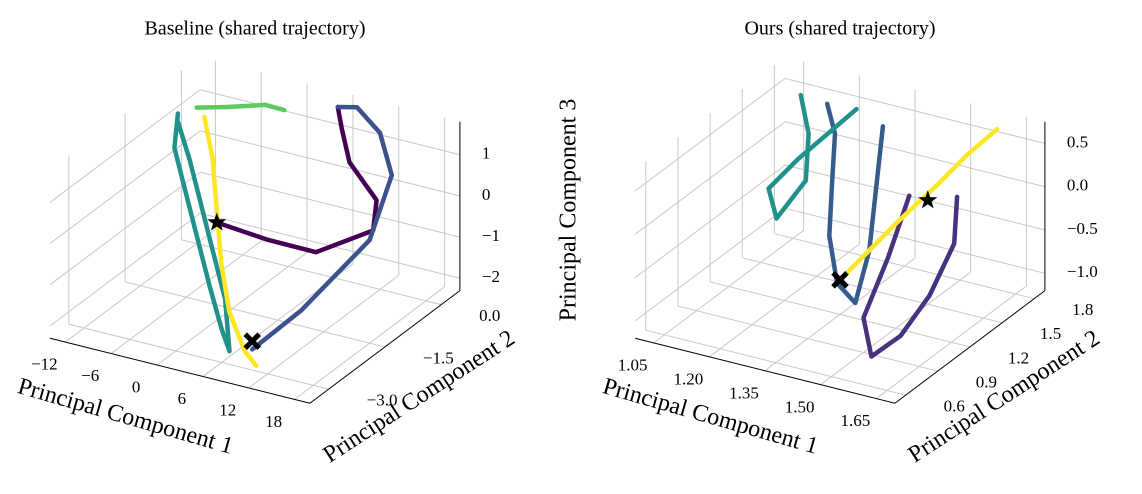 The image size is (1142, 494). What do you see at coordinates (438, 357) in the screenshot?
I see `y-tick-label: −1.5` at bounding box center [438, 357].